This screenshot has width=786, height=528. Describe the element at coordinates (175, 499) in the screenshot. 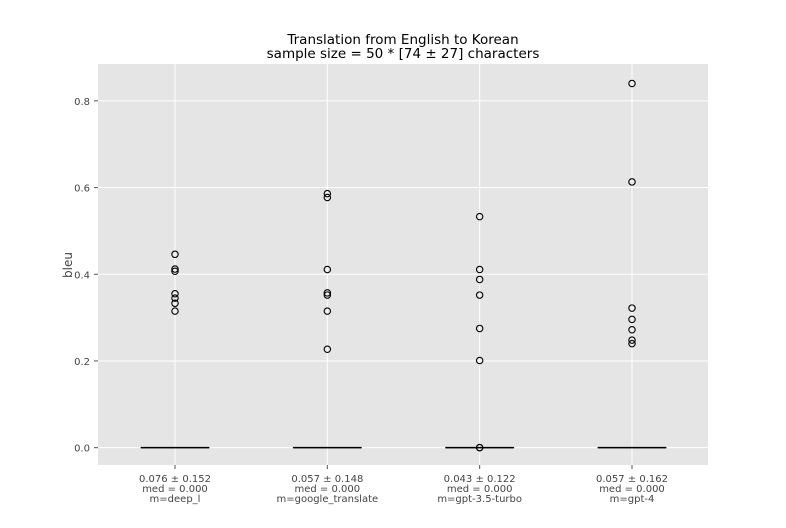

I see `x-tick-label-model-label: m=deep_l` at that location.